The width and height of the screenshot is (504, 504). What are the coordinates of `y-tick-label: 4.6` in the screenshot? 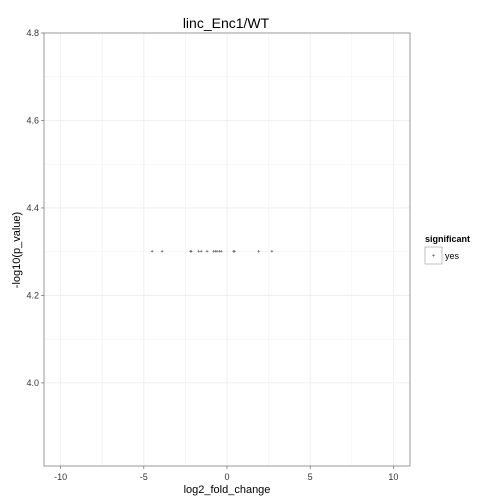 It's located at (32, 120).